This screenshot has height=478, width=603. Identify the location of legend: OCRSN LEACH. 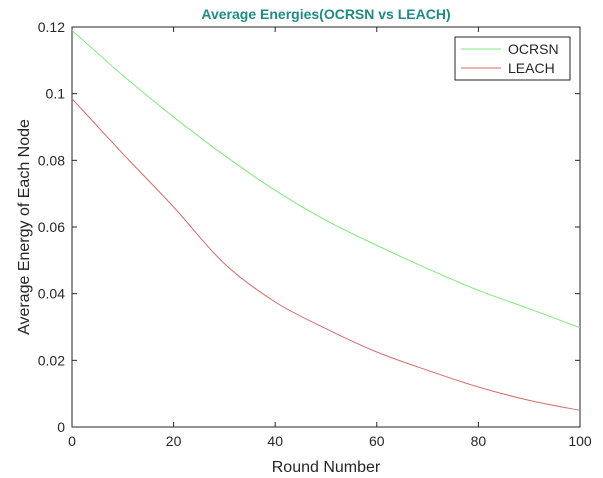
(512, 58).